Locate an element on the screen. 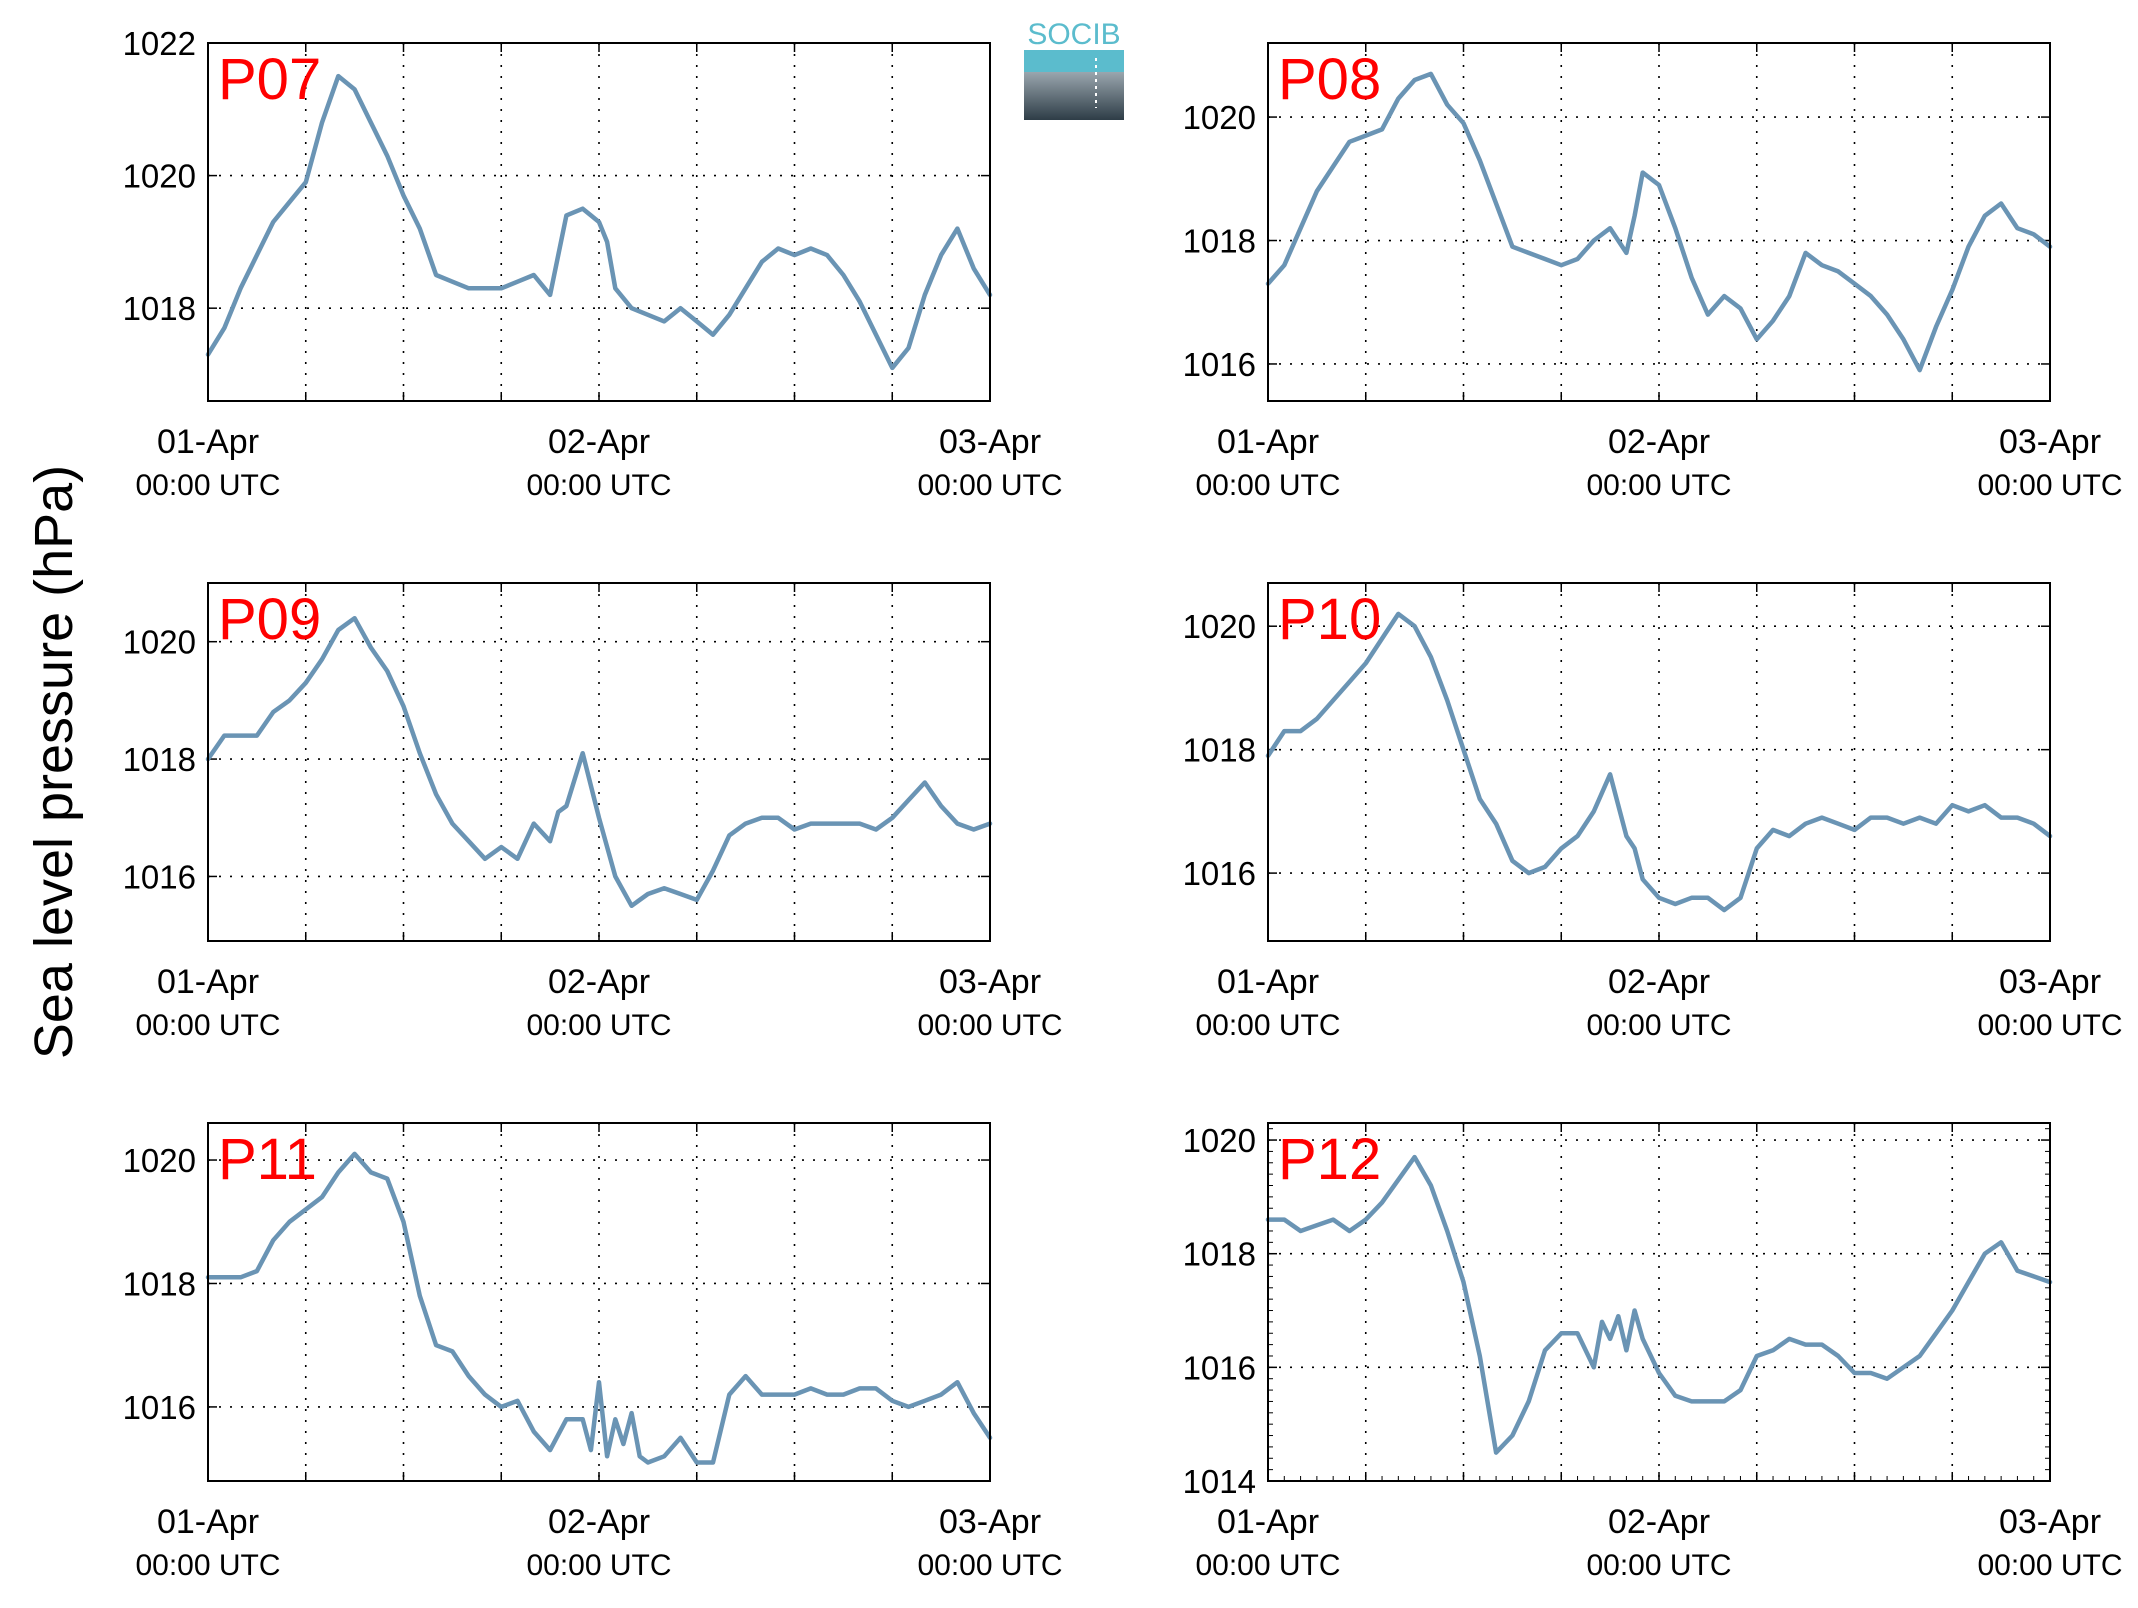  logo-base is located at coordinates (1074, 96).